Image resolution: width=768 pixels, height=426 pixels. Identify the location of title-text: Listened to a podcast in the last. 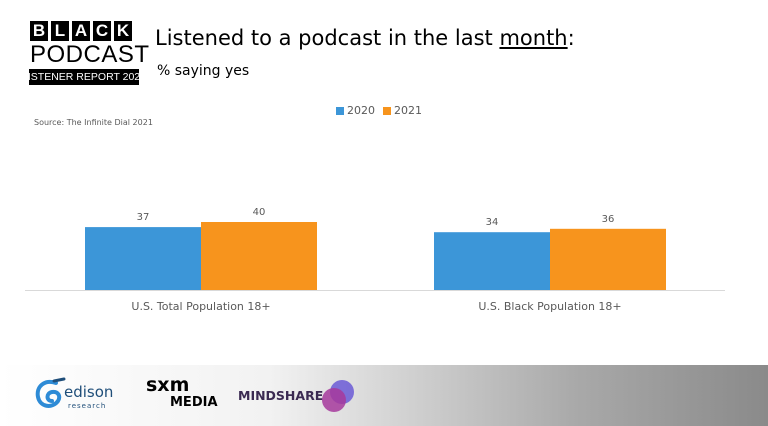
(327, 38).